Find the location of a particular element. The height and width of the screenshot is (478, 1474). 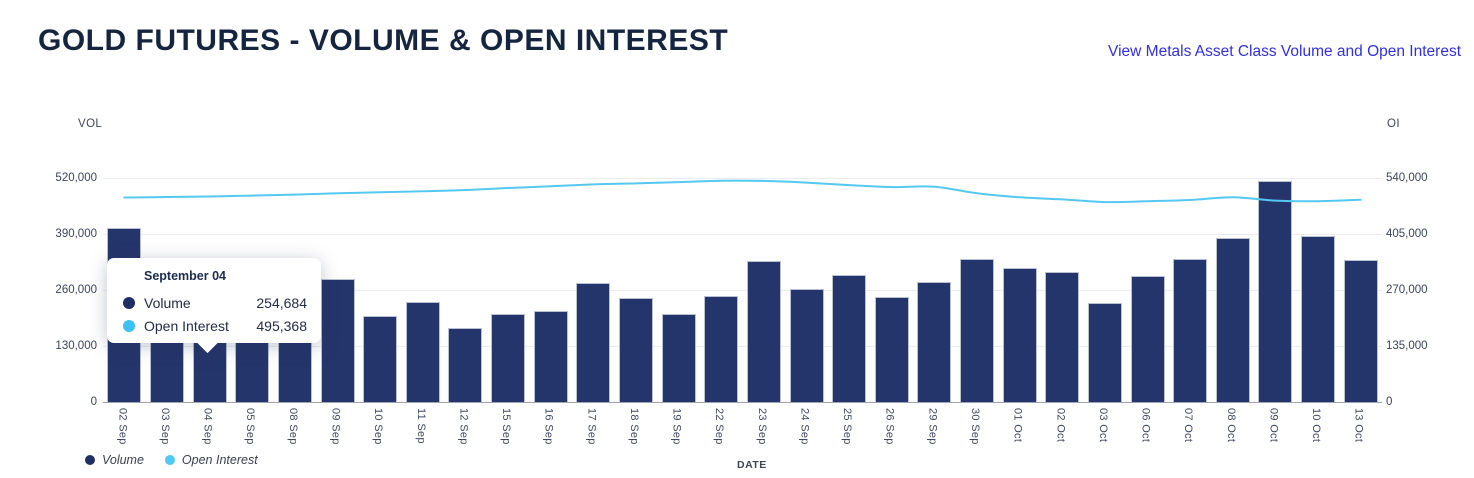

x-axis-label: 12 Sep is located at coordinates (463, 426).